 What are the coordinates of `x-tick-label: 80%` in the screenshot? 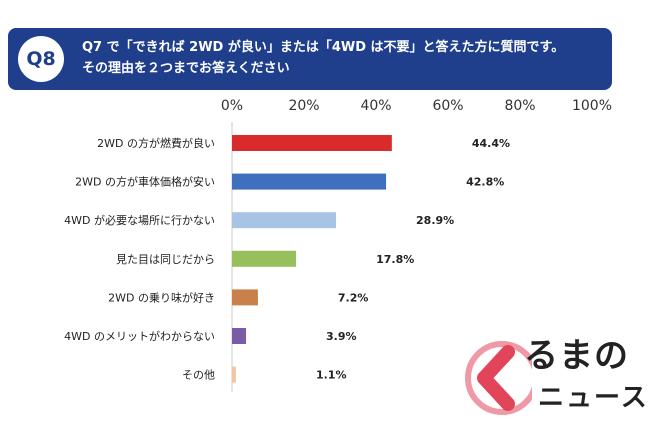 It's located at (519, 106).